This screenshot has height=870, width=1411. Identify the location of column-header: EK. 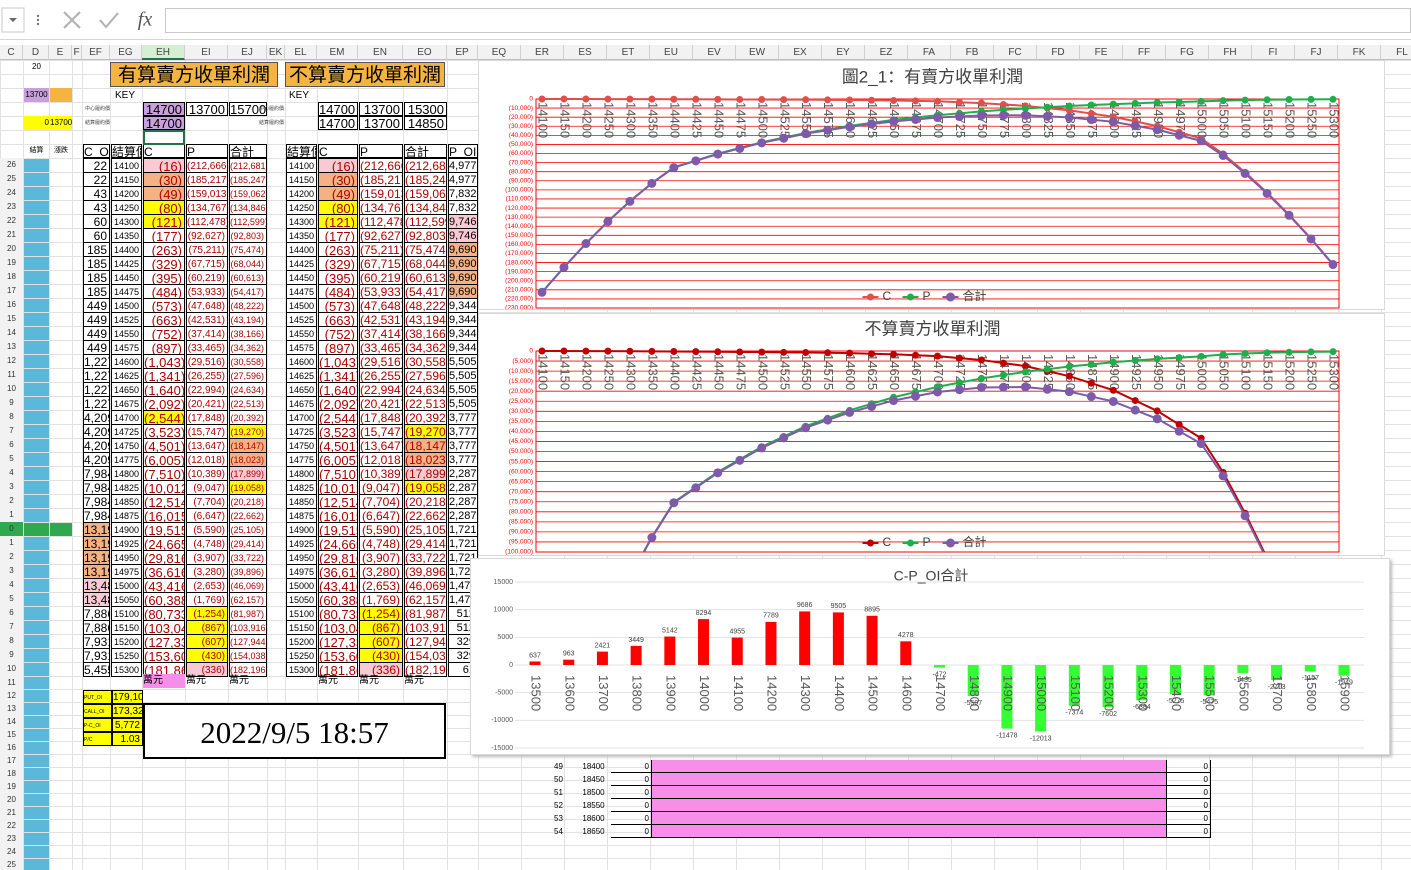
(276, 52).